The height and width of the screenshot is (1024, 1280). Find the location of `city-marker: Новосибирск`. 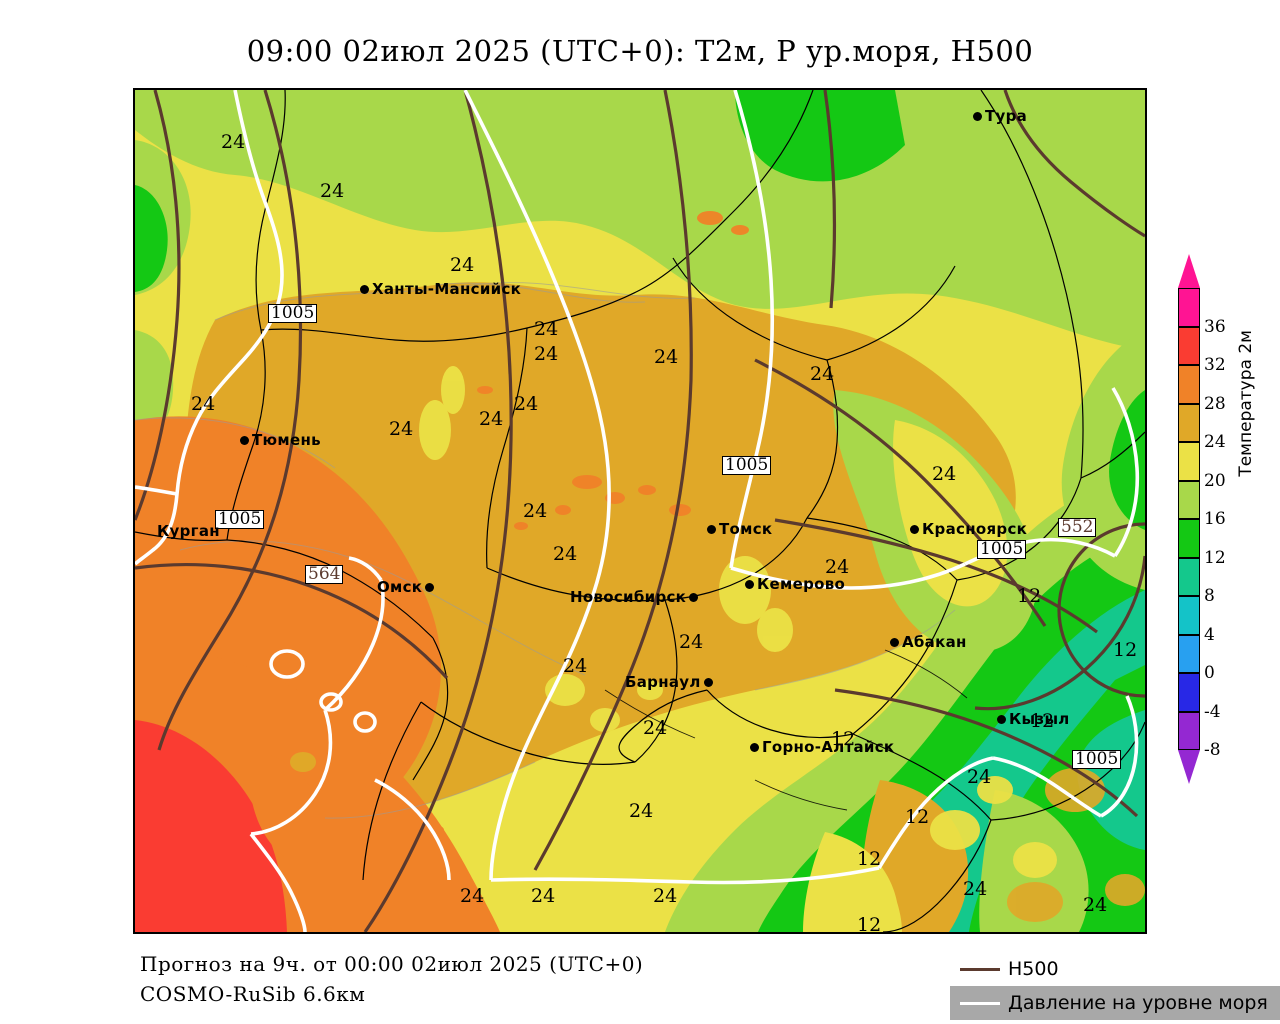

city-marker: Новосибирск is located at coordinates (634, 597).